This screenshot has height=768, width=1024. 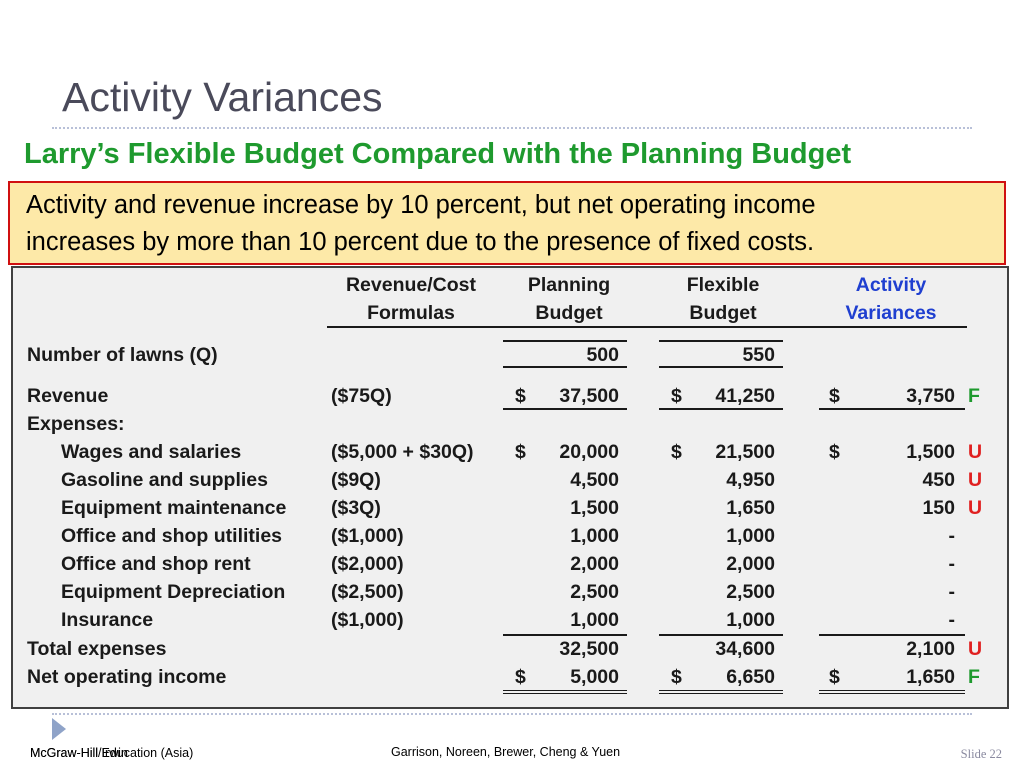 I want to click on row-formula: ($2,000), so click(x=367, y=564).